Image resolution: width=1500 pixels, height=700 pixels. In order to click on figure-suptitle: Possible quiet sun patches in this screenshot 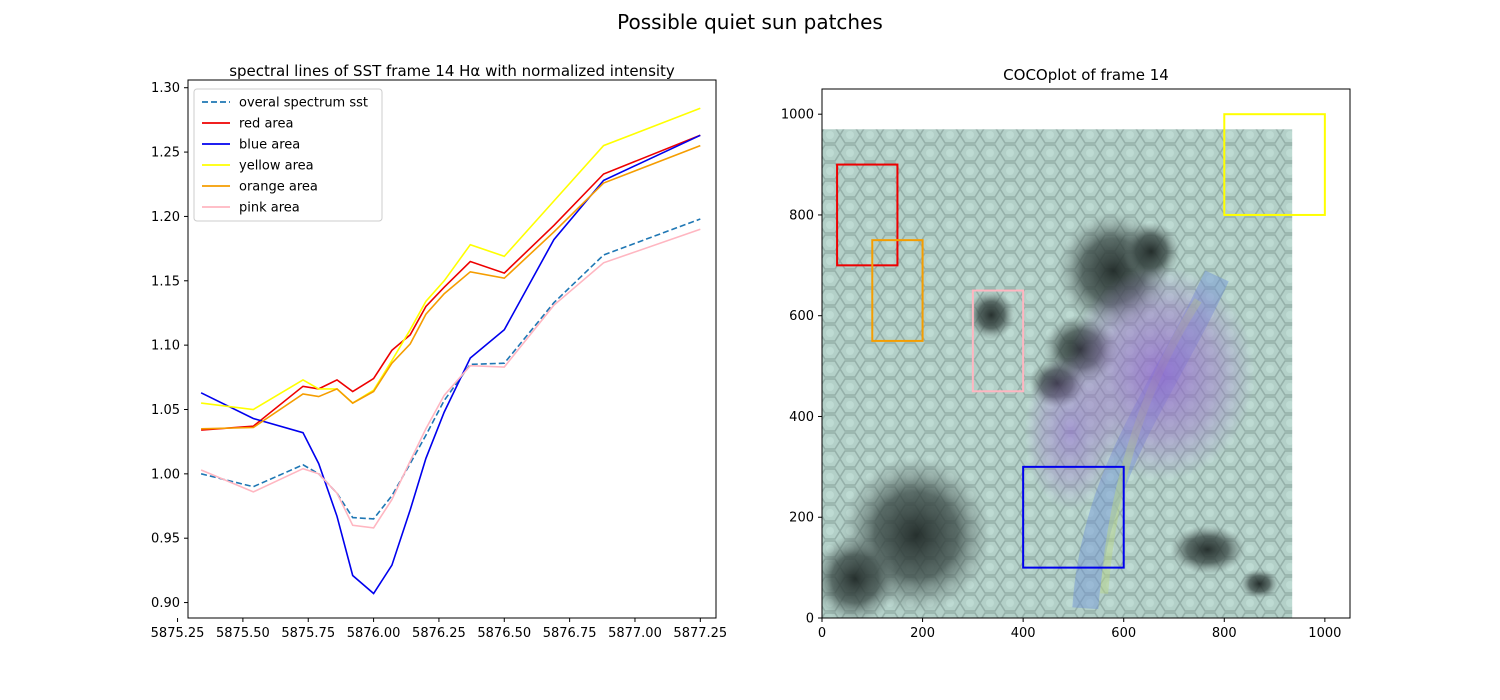, I will do `click(750, 22)`.